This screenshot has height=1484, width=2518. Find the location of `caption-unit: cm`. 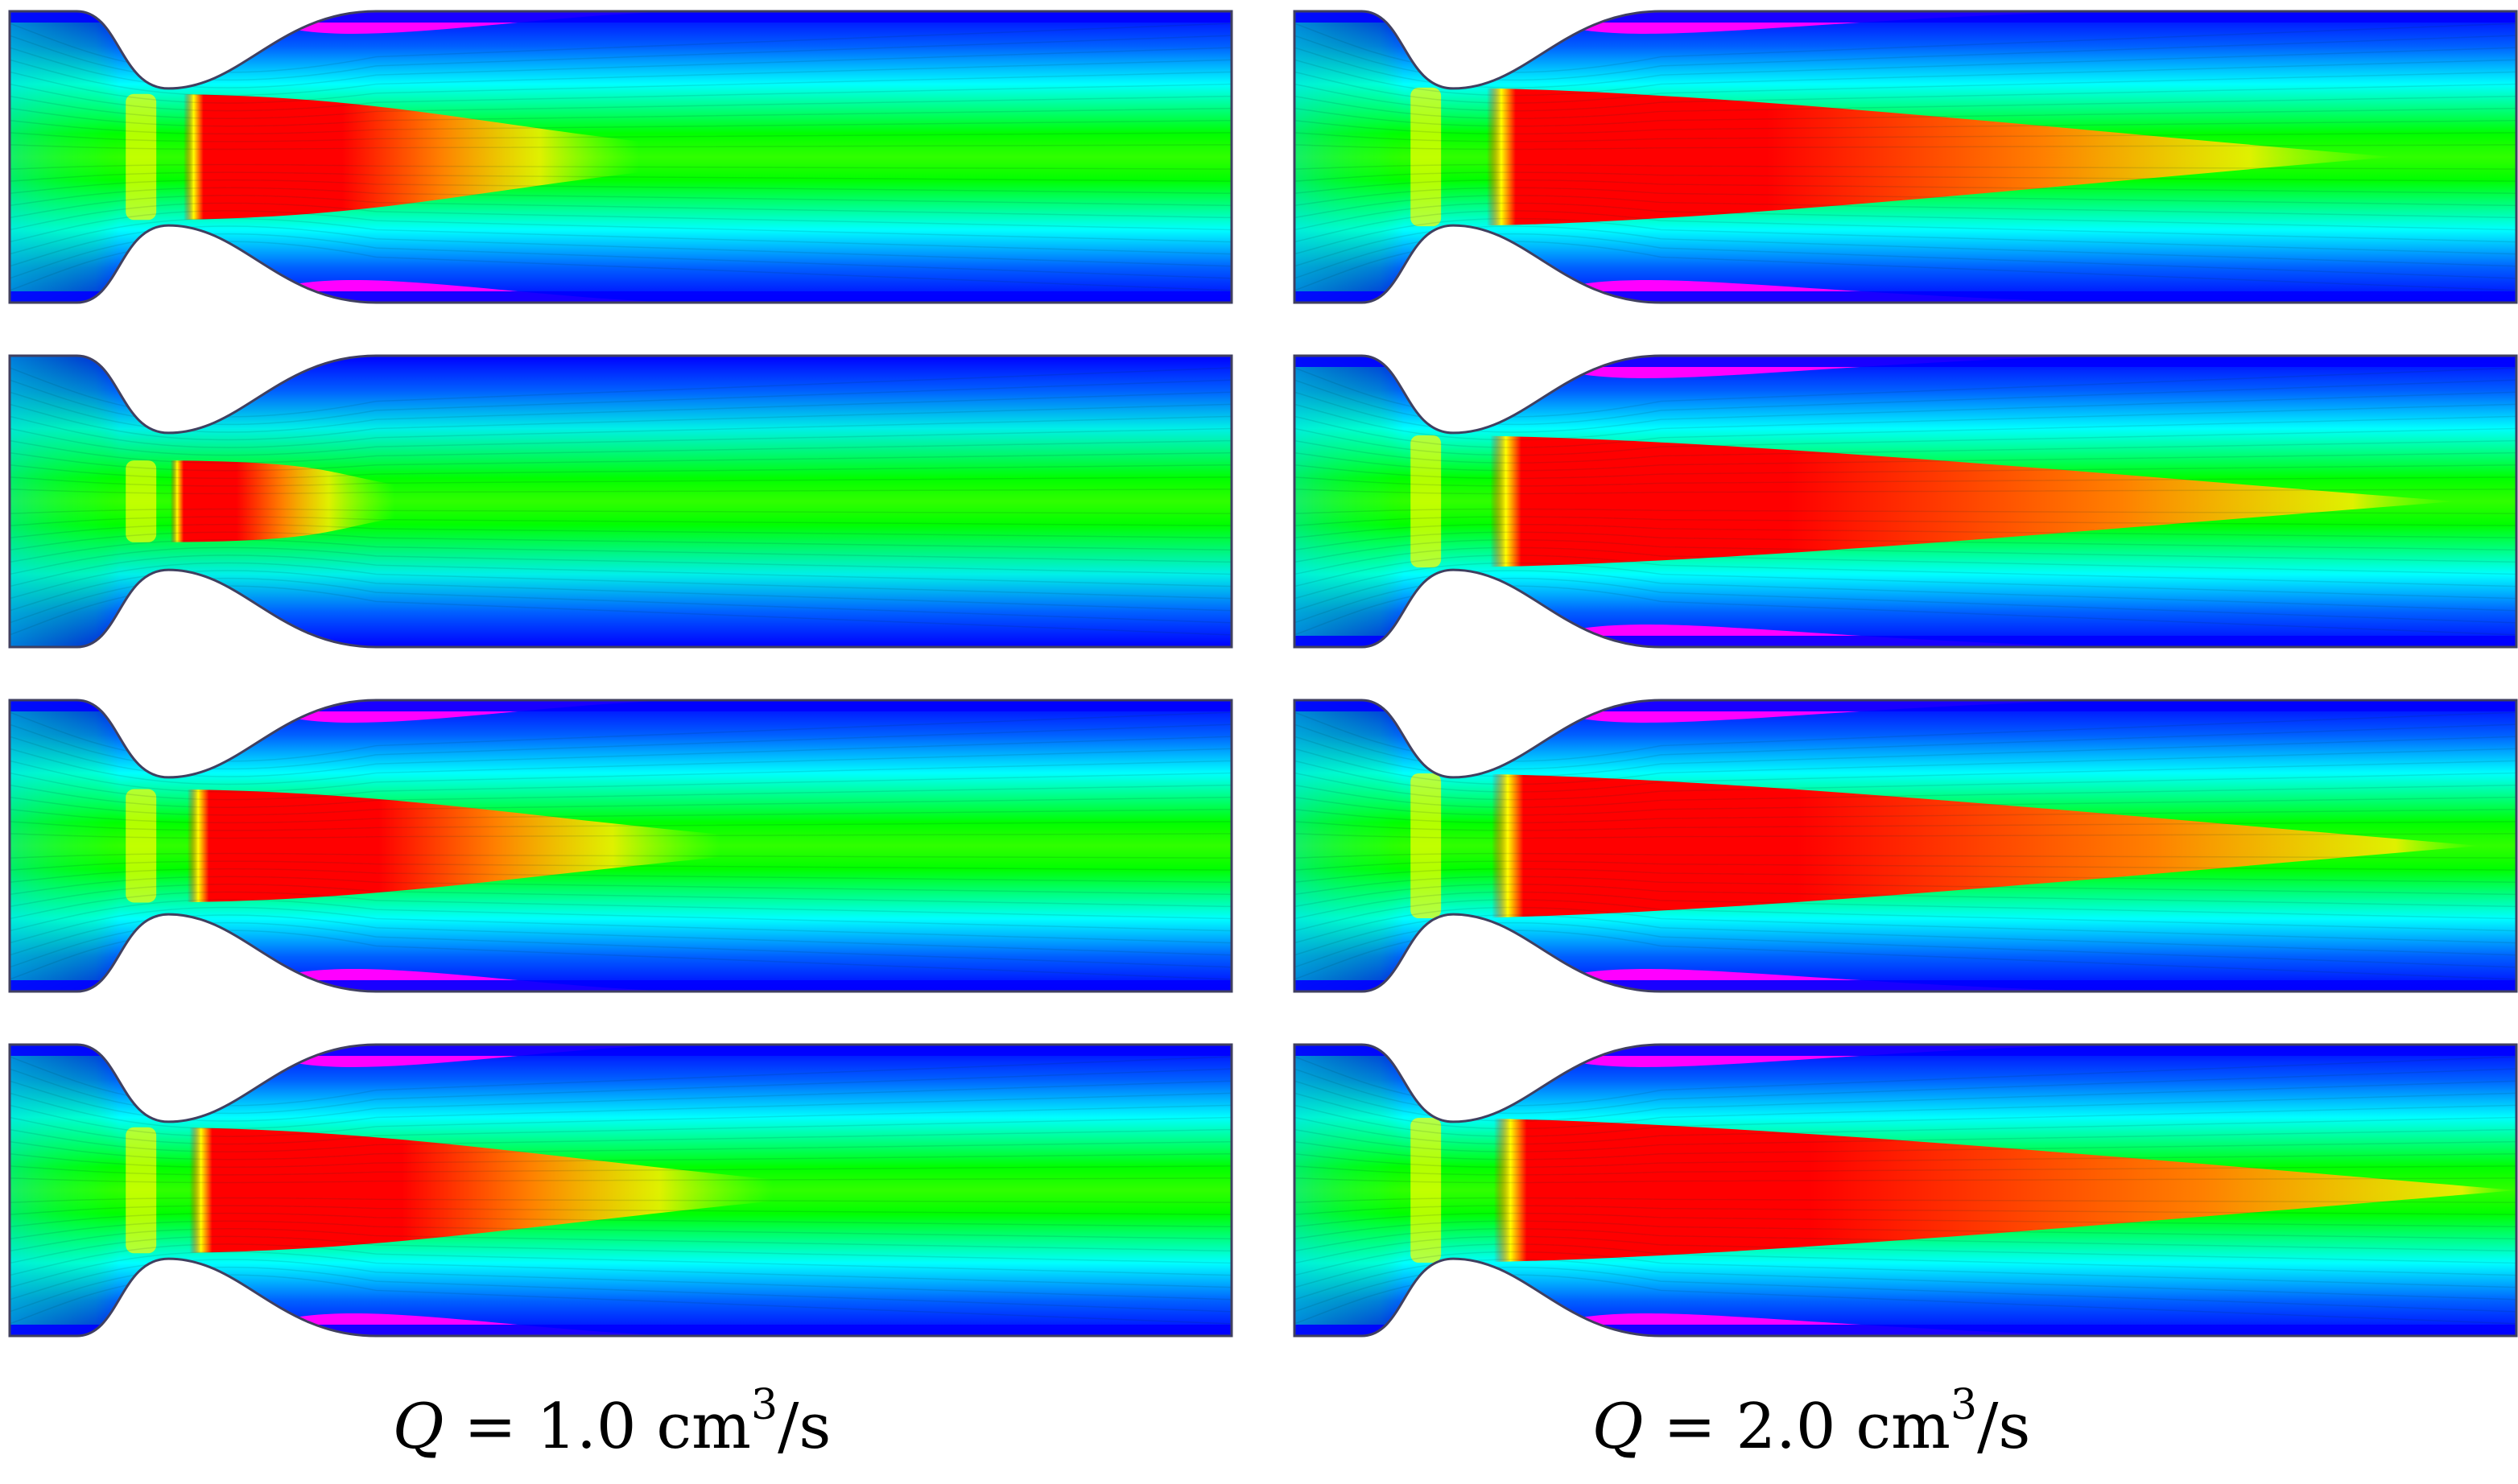

caption-unit: cm is located at coordinates (1892, 1427).